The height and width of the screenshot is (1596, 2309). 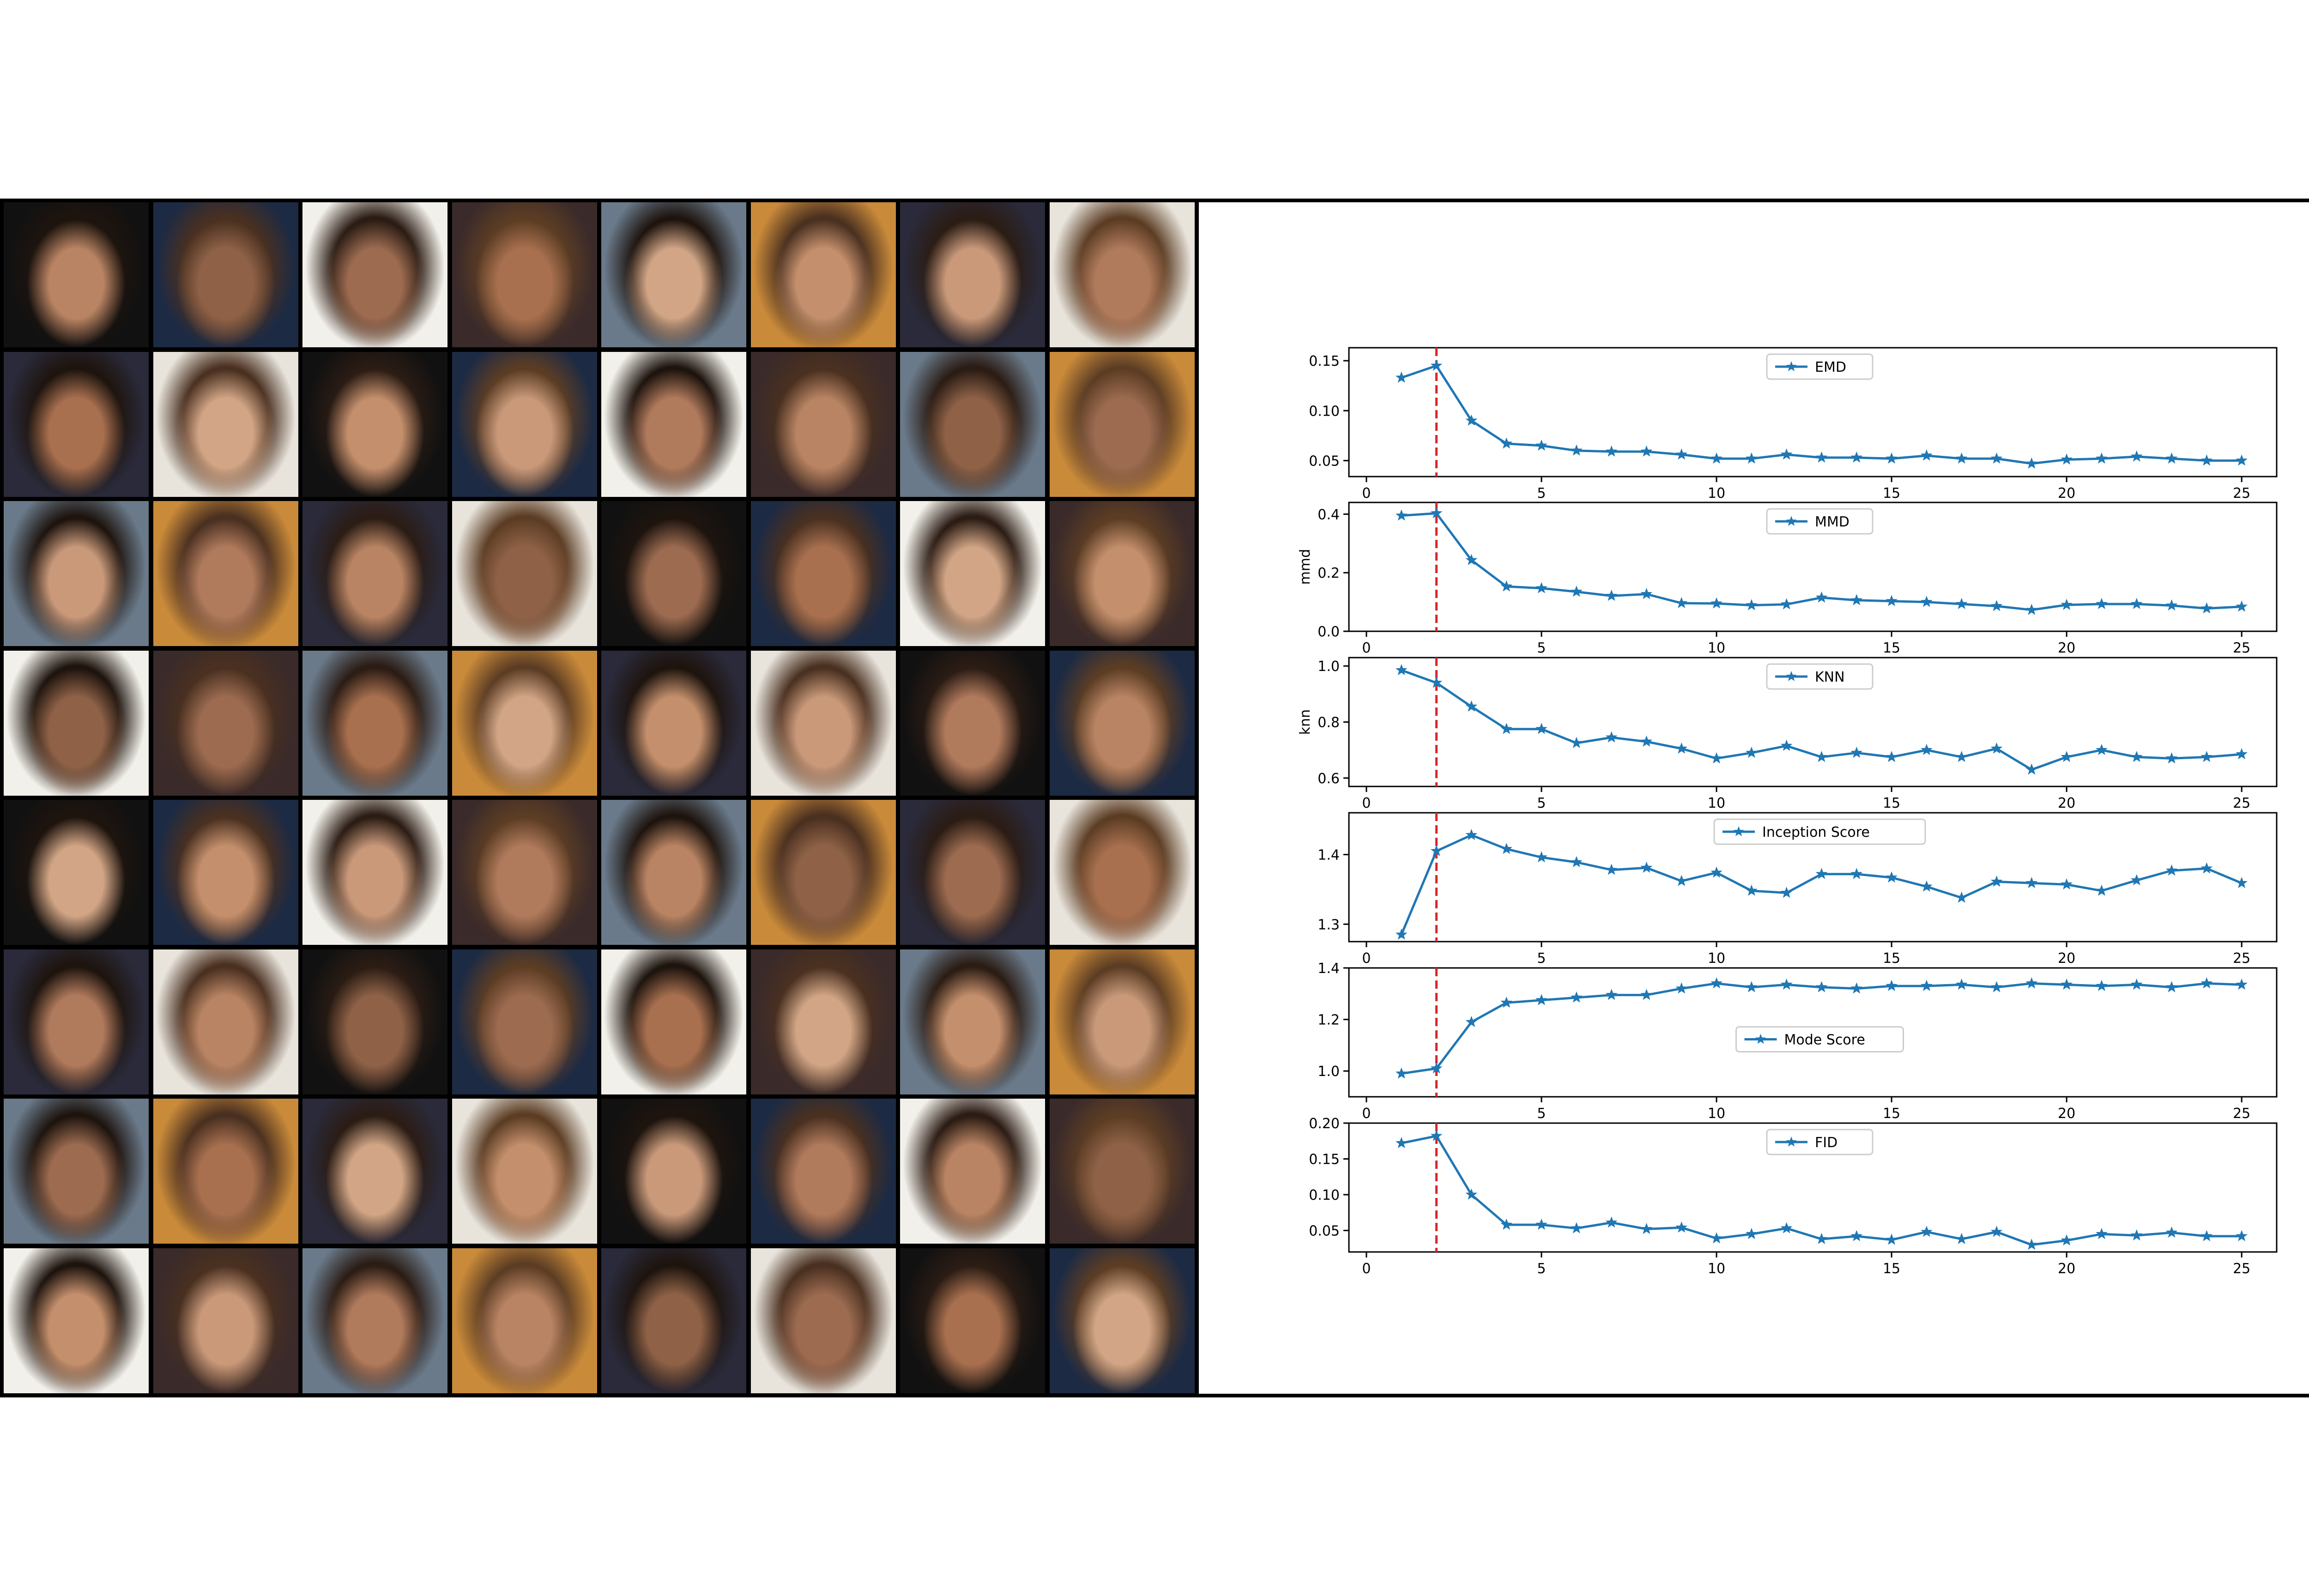 I want to click on legend-label: Mode Score, so click(x=1824, y=1040).